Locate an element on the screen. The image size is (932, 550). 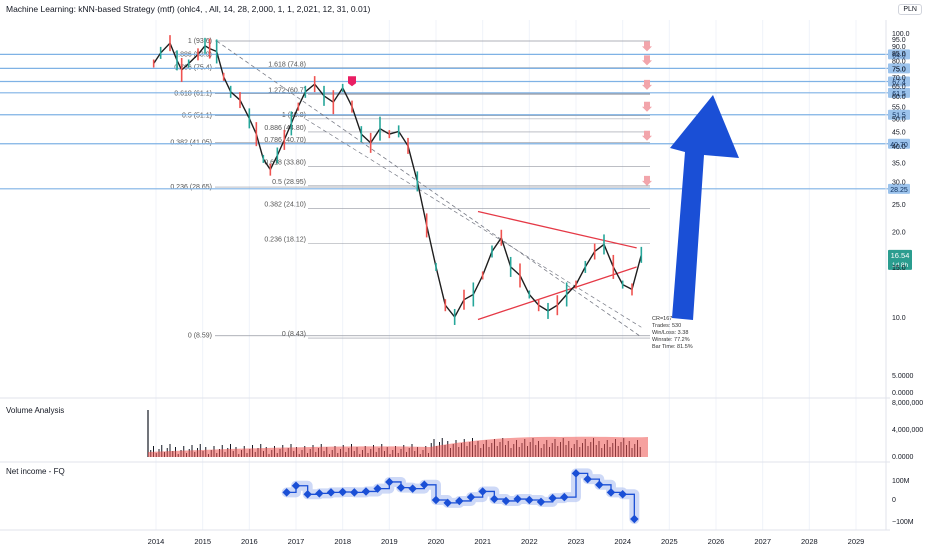
price-tick-label: 10.0 is located at coordinates (899, 318).